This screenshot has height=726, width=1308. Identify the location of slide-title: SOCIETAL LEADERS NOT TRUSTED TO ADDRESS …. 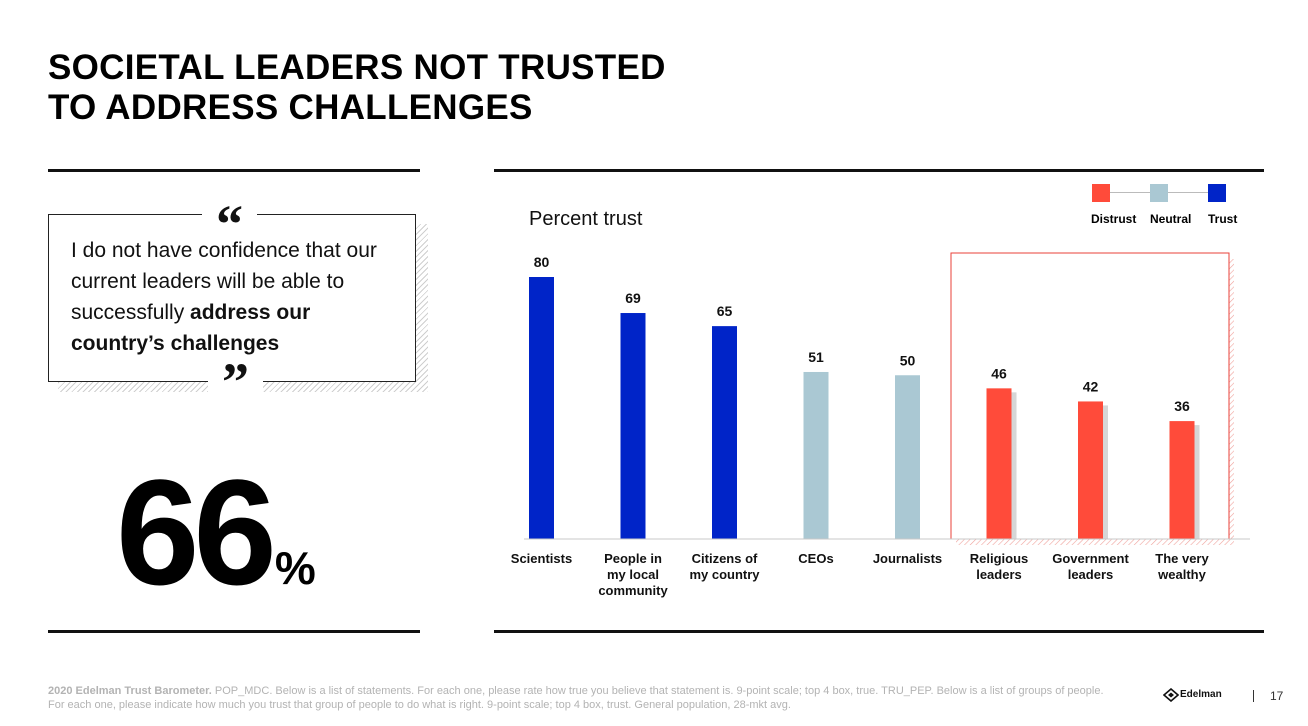
(357, 88).